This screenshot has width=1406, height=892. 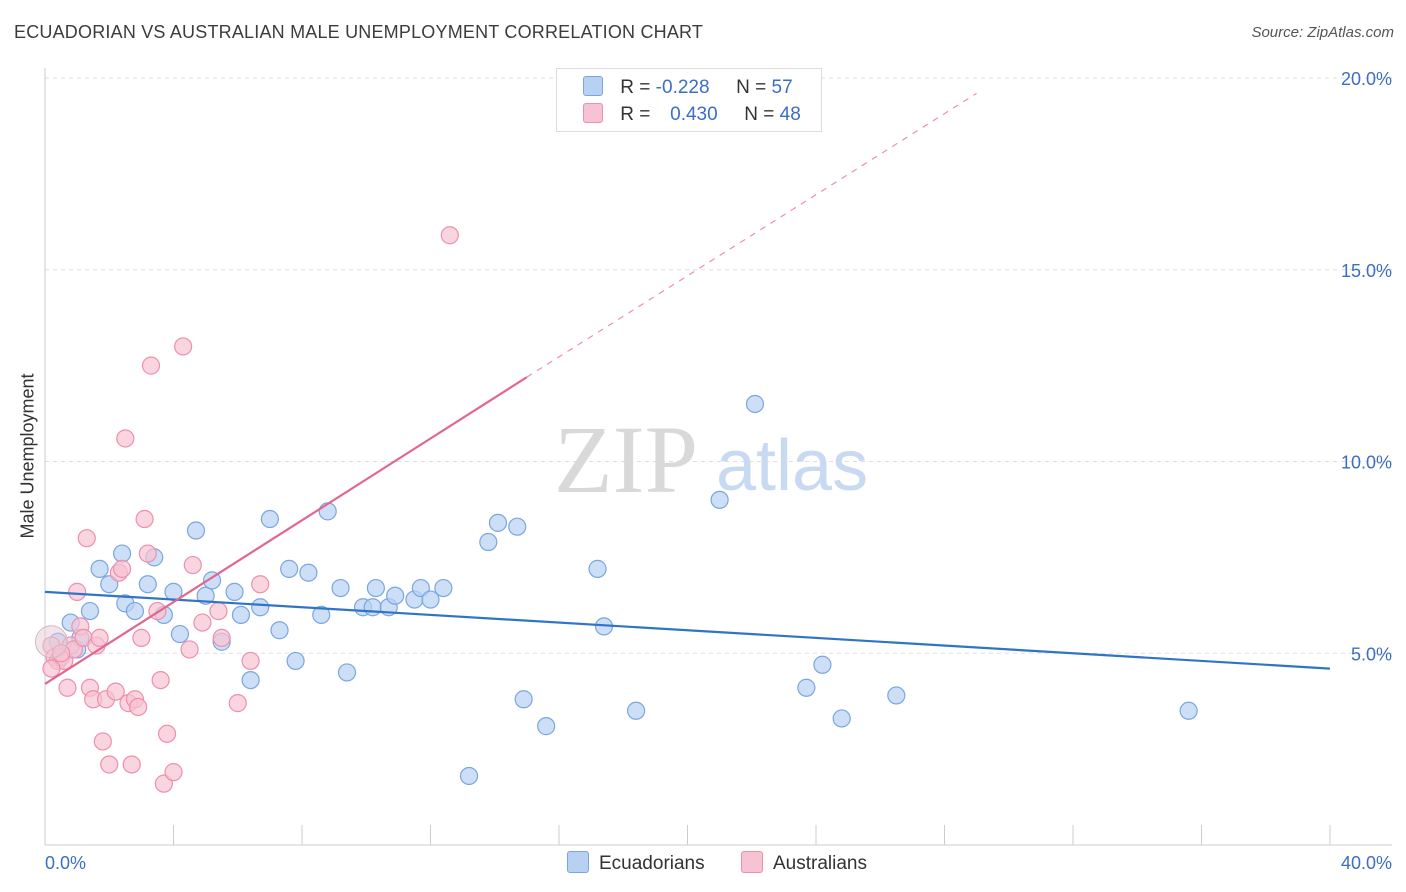 I want to click on ecuadorians-trend-line, so click(x=687, y=630).